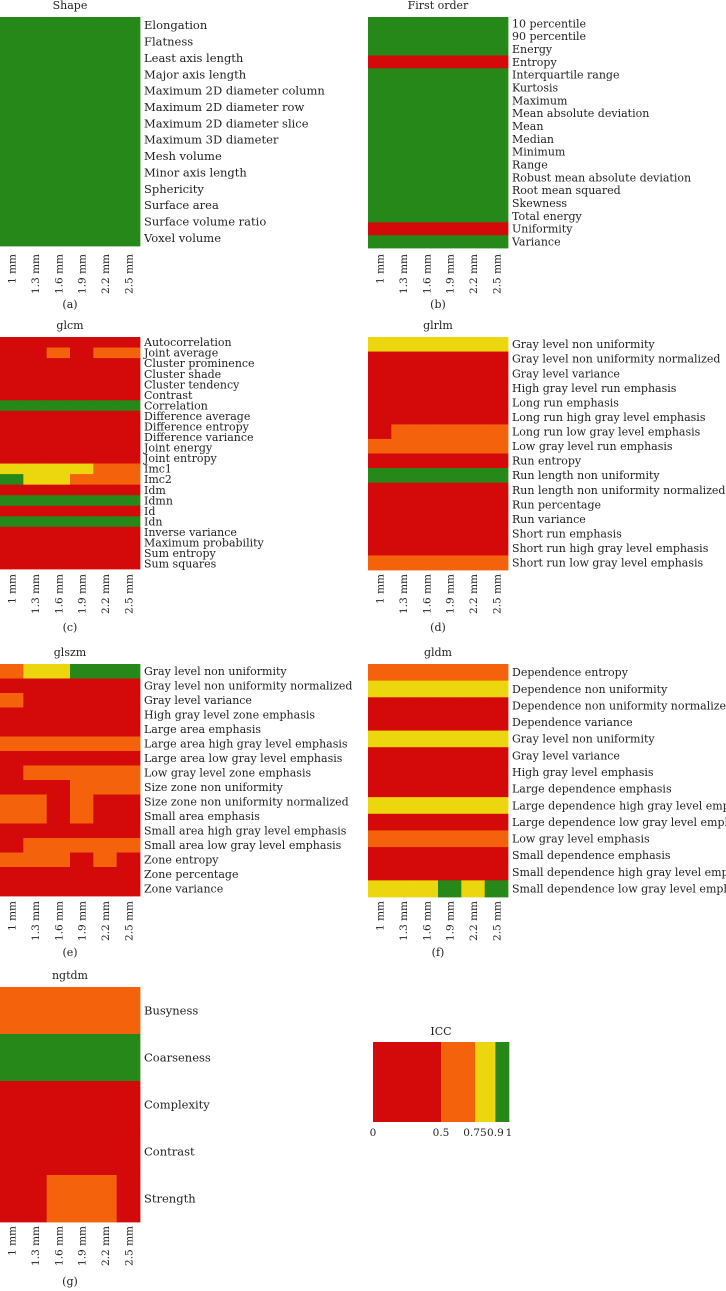  What do you see at coordinates (204, 542) in the screenshot?
I see `row-label: Maximum probability` at bounding box center [204, 542].